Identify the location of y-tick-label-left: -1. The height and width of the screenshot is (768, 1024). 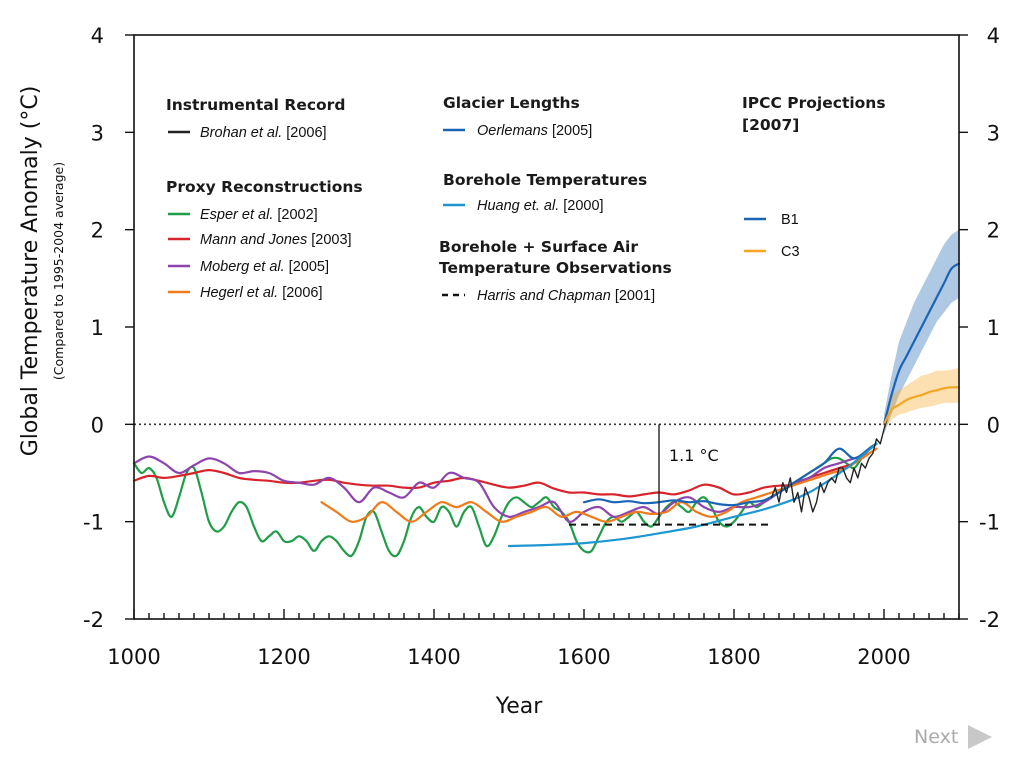
(93, 523).